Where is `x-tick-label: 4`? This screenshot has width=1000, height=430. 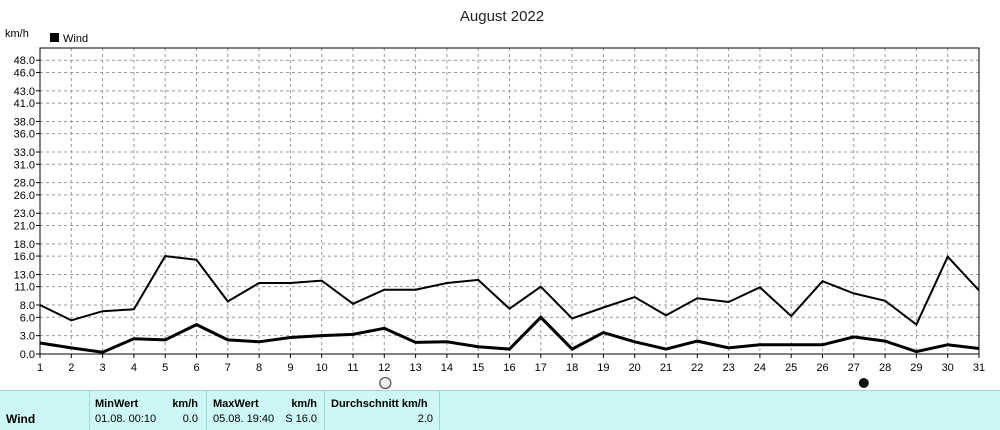 x-tick-label: 4 is located at coordinates (134, 368).